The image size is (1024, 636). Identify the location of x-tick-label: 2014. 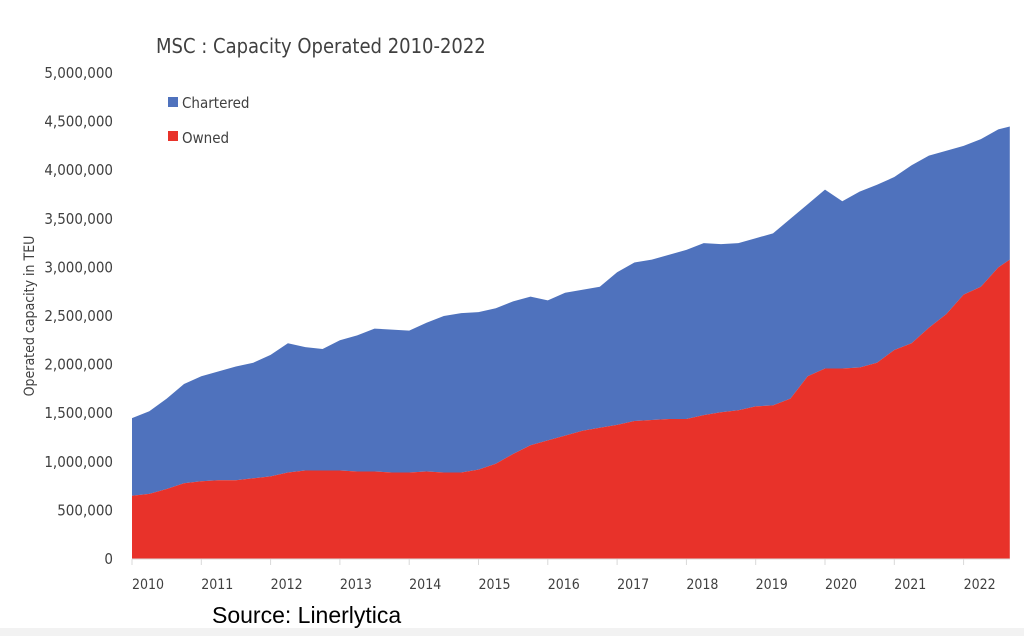
(425, 585).